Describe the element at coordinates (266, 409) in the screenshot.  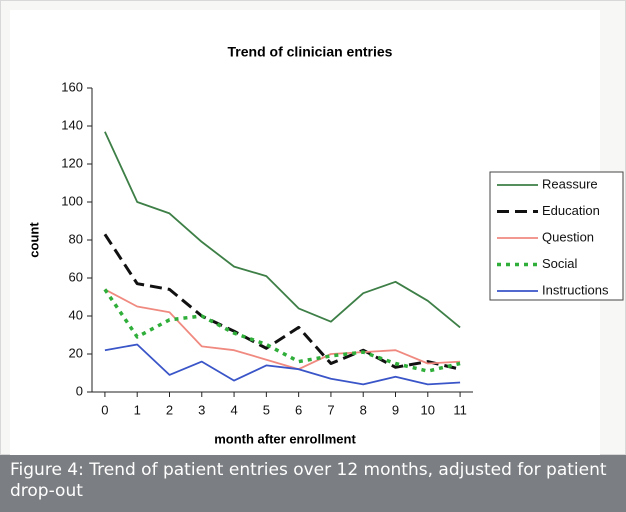
I see `x-tick-label: 5` at that location.